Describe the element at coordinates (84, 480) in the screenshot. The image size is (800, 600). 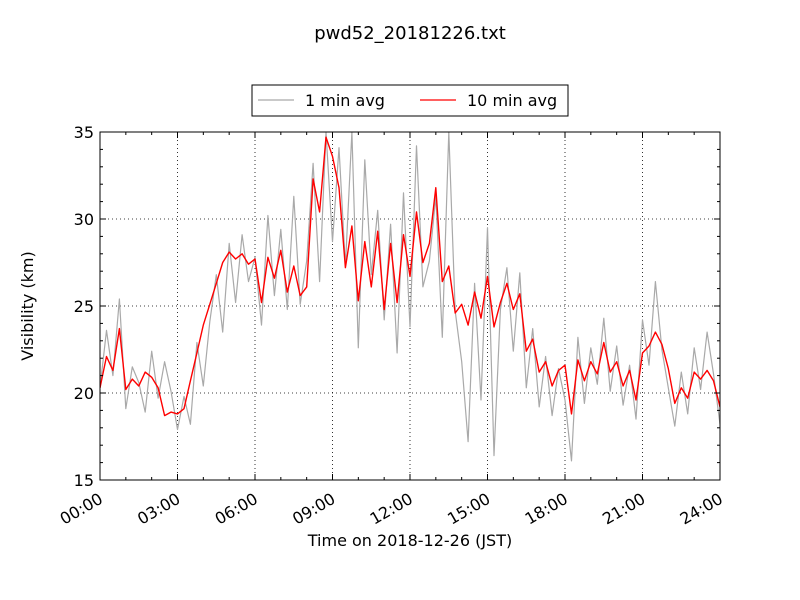
I see `y-tick-label: 15` at that location.